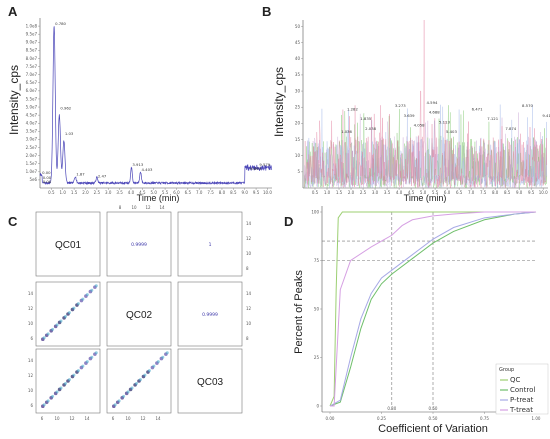  I want to click on pairs-top-tick-label: 14, so click(162, 207).